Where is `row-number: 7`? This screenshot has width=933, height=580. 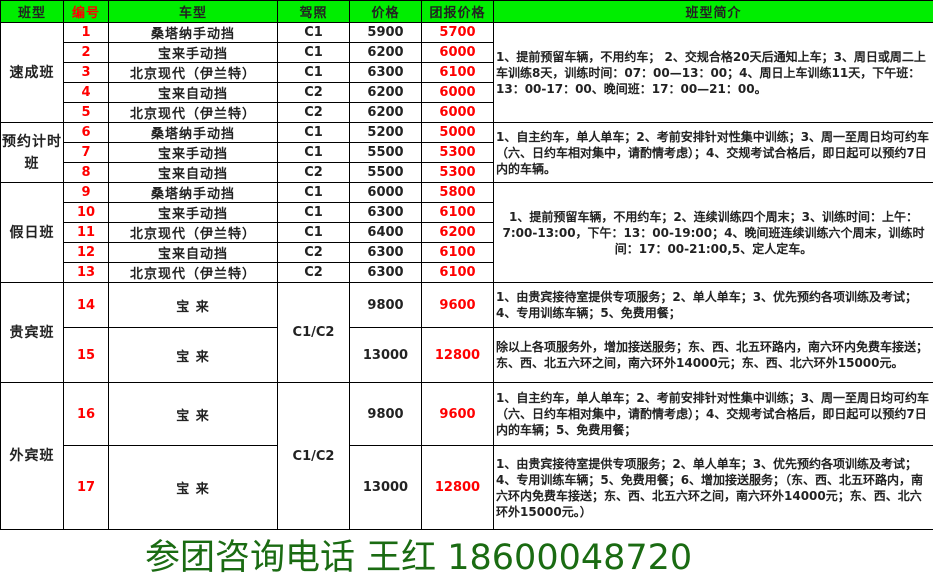 row-number: 7 is located at coordinates (86, 153).